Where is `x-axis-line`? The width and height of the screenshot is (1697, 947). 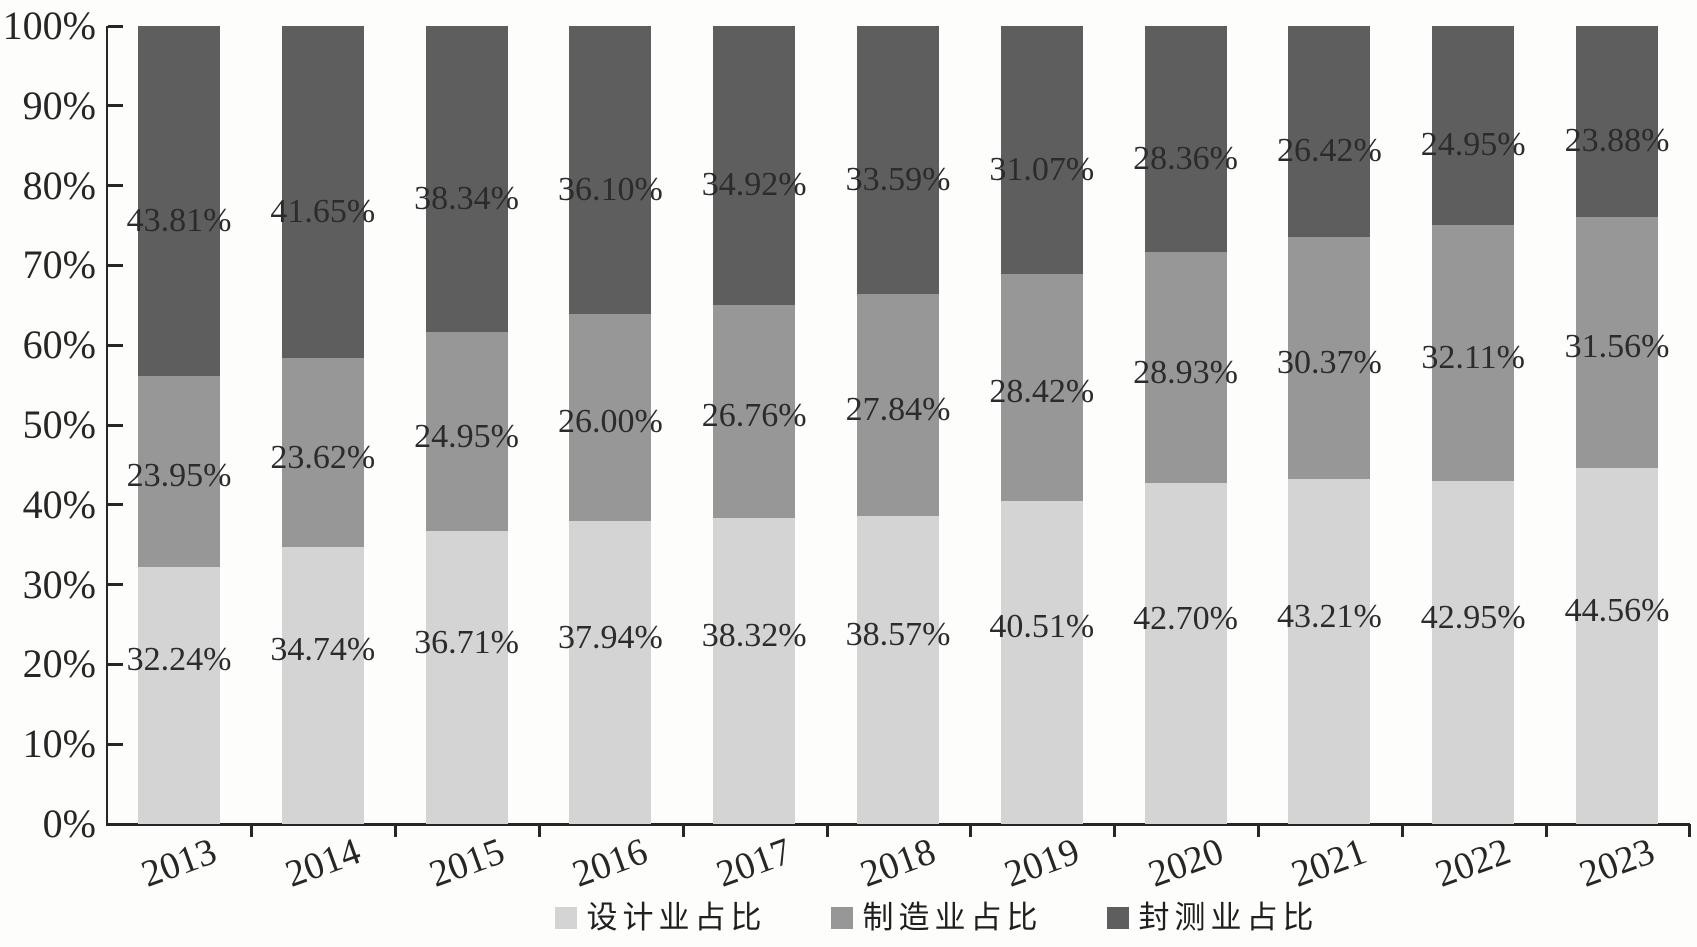 x-axis-line is located at coordinates (898, 824).